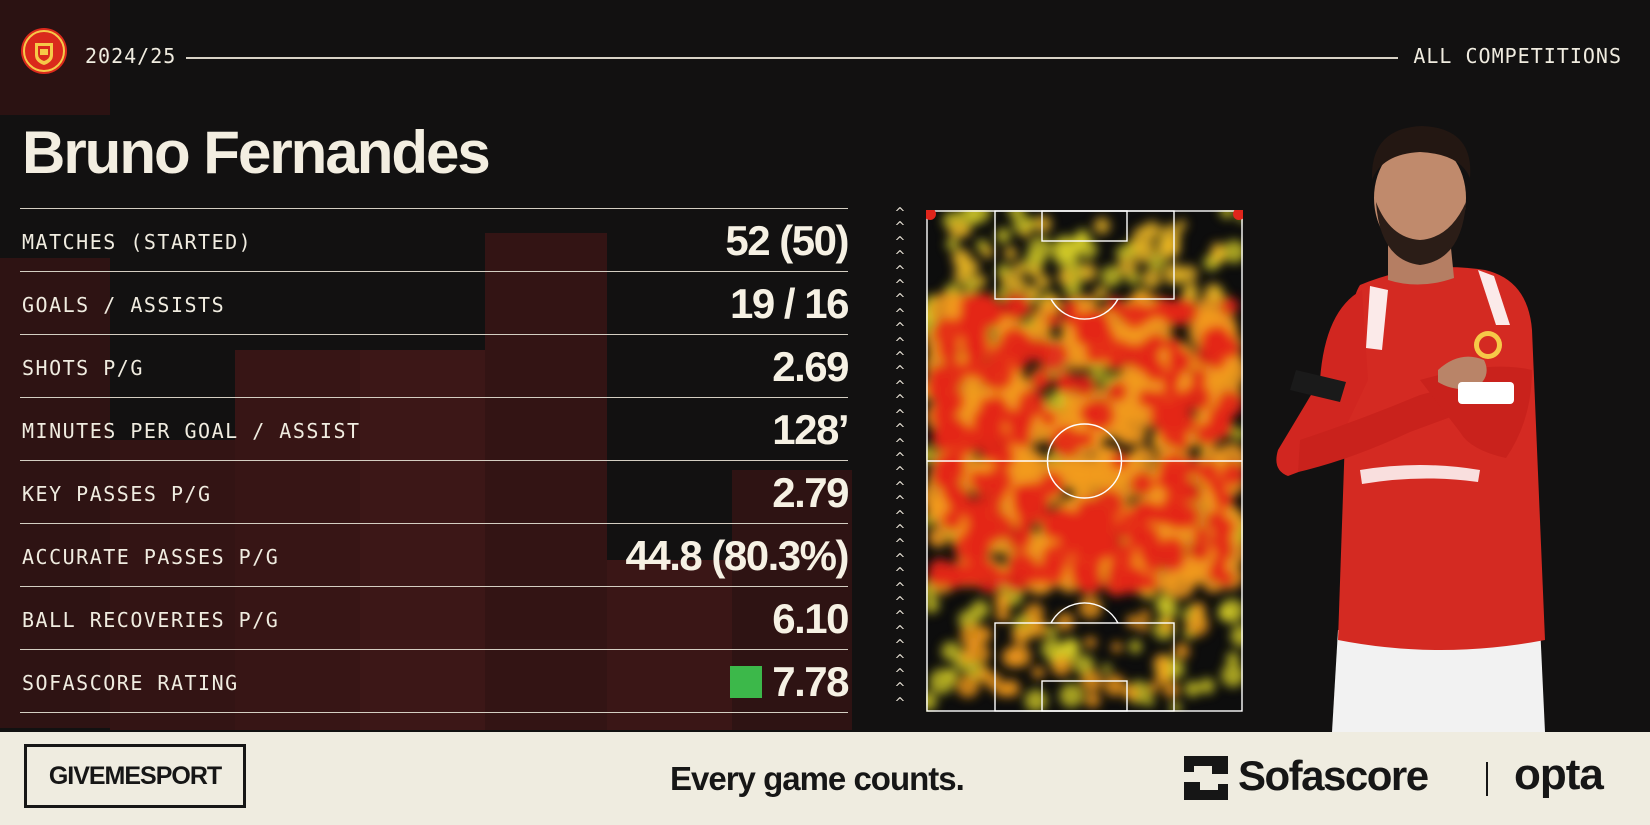  What do you see at coordinates (810, 492) in the screenshot?
I see `stat-value: 2.79` at bounding box center [810, 492].